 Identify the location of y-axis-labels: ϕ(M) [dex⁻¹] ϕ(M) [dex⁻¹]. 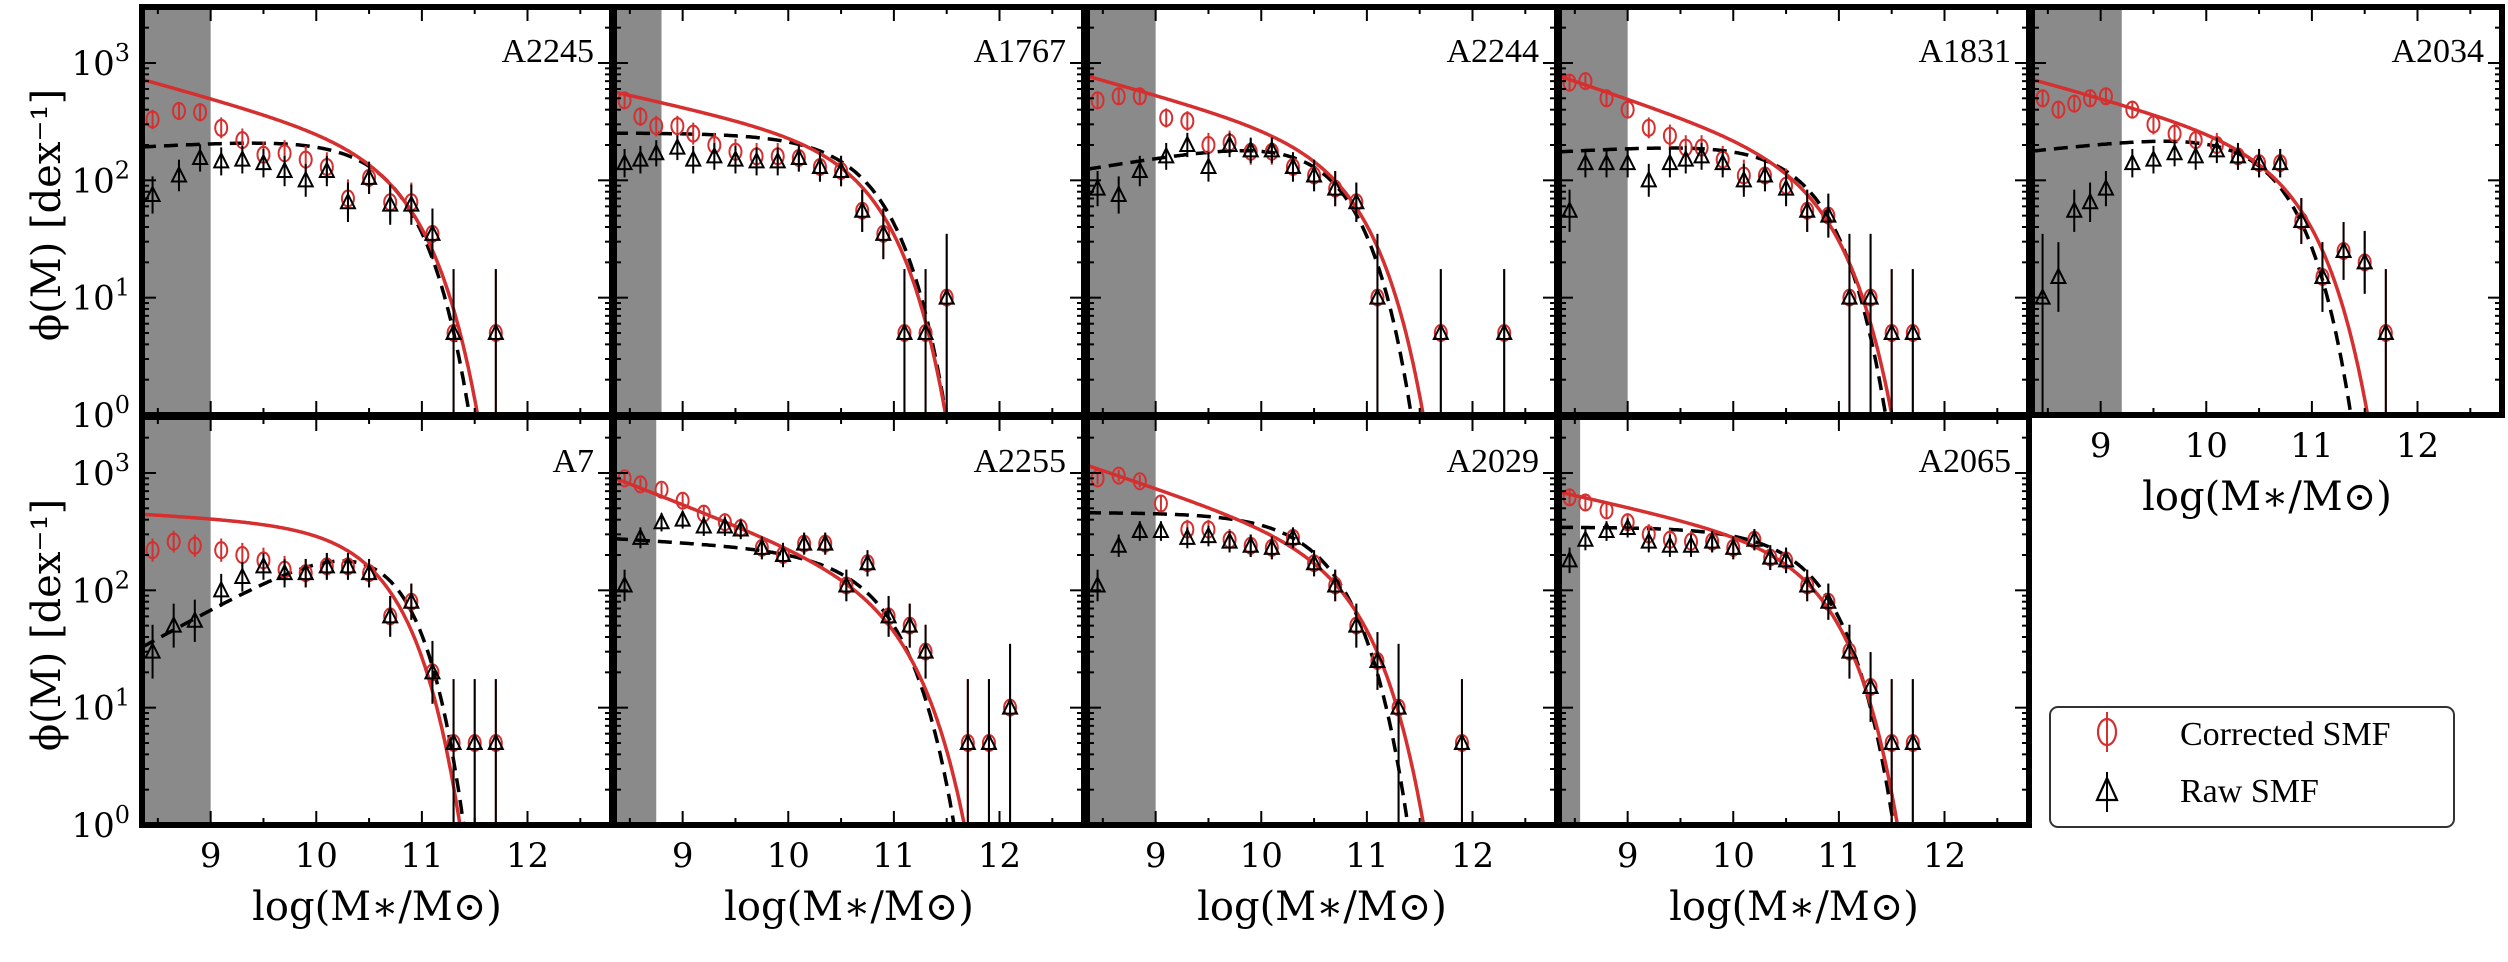
(47, 420).